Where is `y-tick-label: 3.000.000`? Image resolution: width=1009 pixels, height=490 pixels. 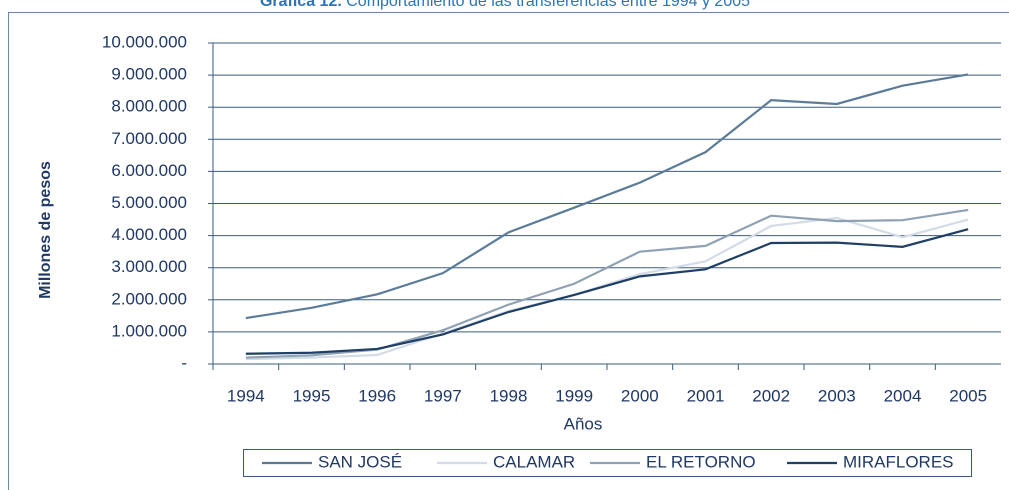
y-tick-label: 3.000.000 is located at coordinates (149, 266).